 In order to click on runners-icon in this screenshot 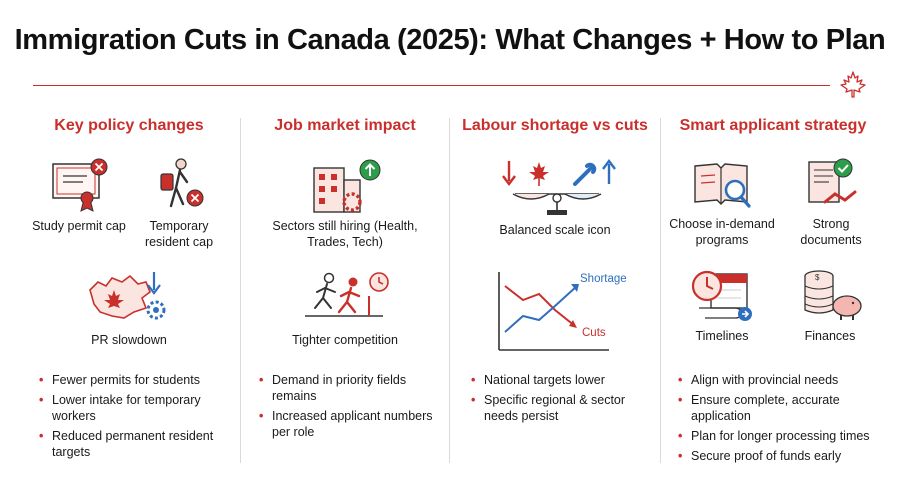, I will do `click(347, 294)`.